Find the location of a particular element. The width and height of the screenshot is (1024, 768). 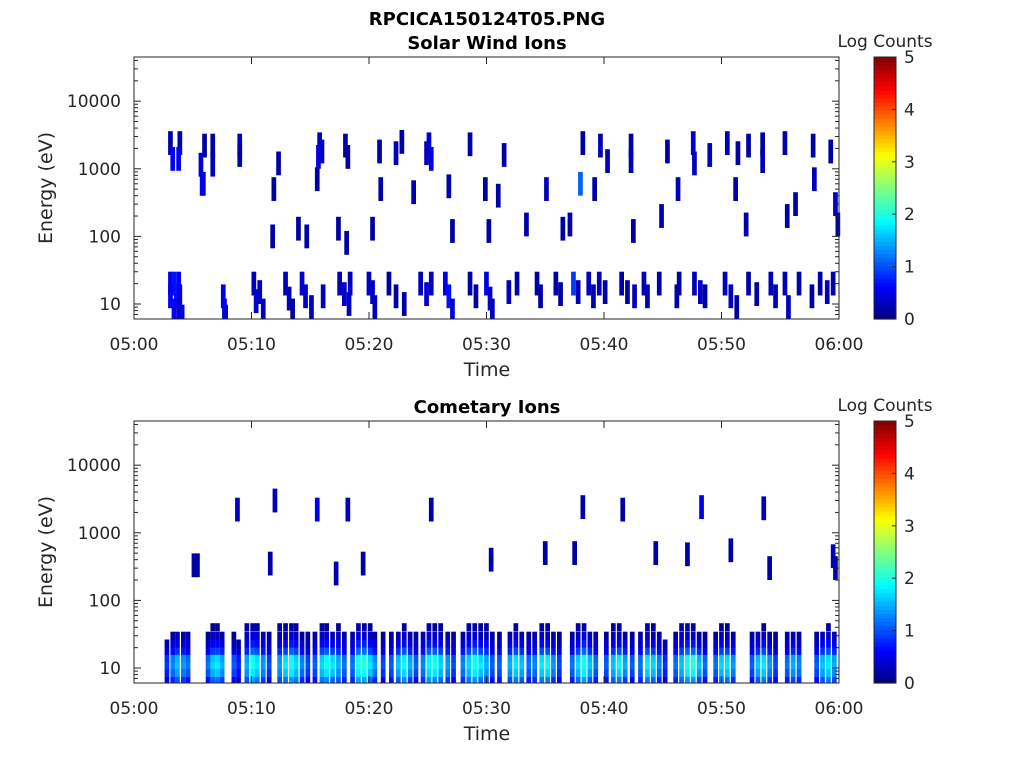

x-tick-label: 05:30 is located at coordinates (486, 345).